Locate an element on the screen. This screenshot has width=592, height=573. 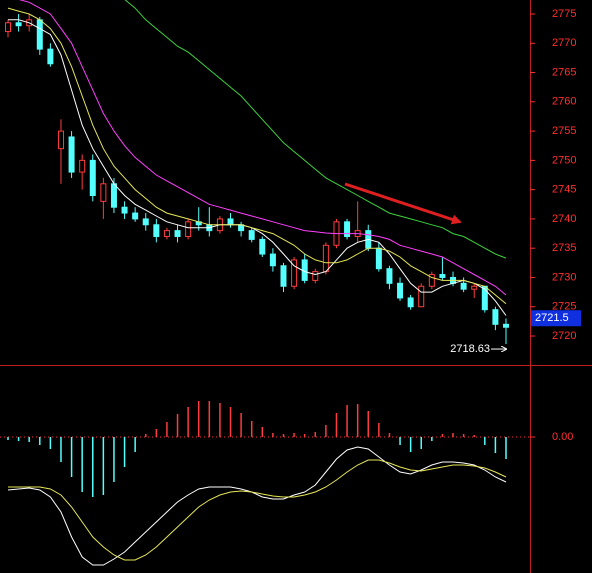
y-tick-label: 2740 is located at coordinates (564, 219).